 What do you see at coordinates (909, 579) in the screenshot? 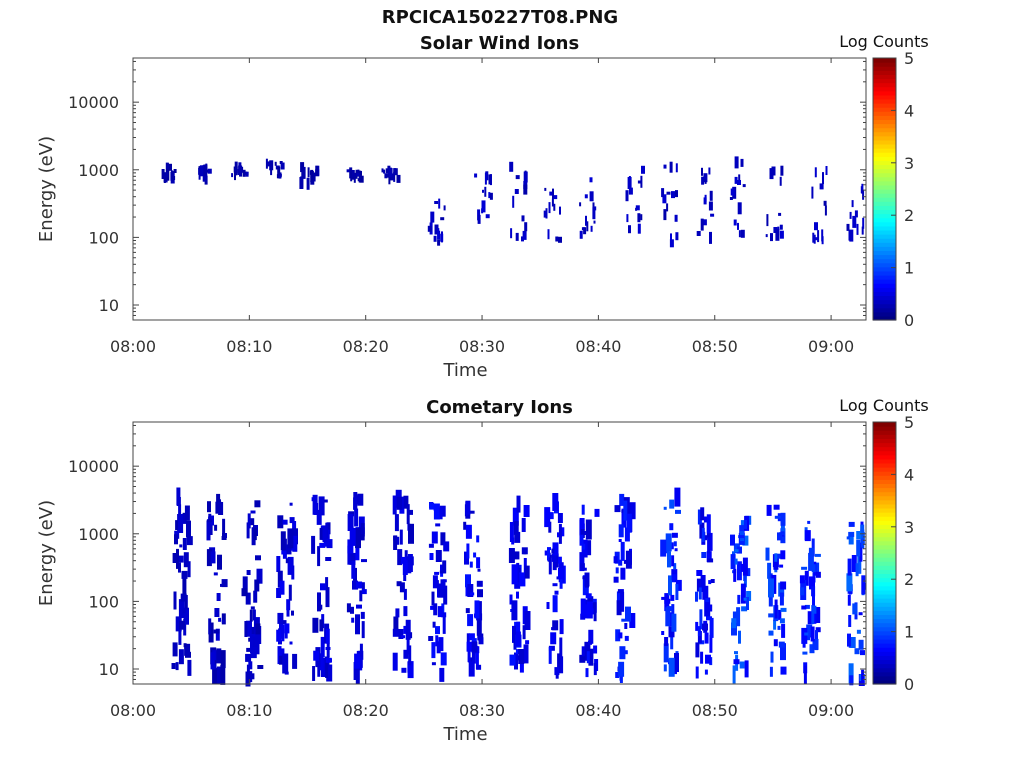
I see `colorbar-tick-label: 2` at bounding box center [909, 579].